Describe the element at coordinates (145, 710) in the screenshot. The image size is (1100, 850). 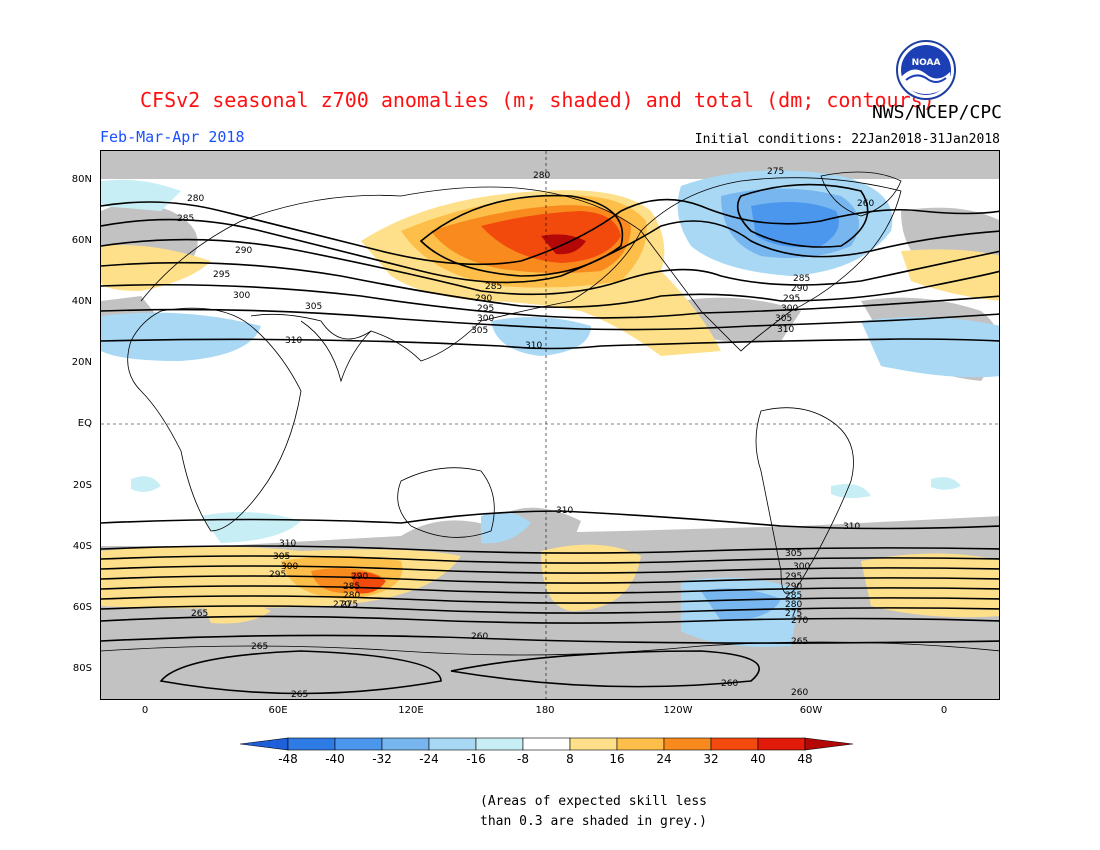
I see `lon-label-0: 0` at that location.